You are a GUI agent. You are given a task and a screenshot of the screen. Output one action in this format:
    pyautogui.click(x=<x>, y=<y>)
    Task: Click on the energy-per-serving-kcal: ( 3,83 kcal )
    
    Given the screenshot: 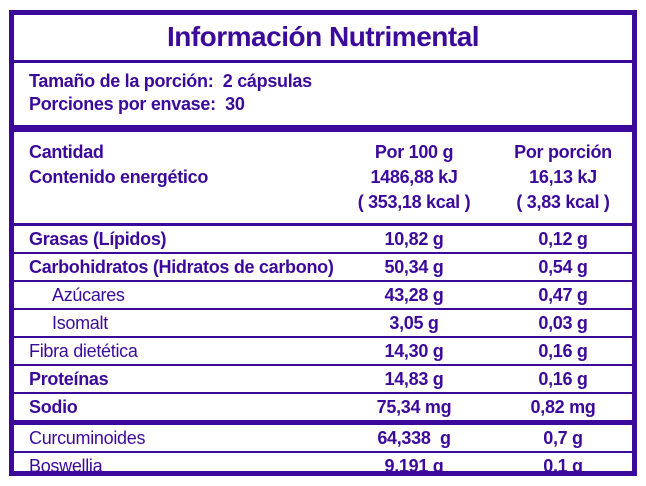 What is the action you would take?
    pyautogui.click(x=563, y=202)
    